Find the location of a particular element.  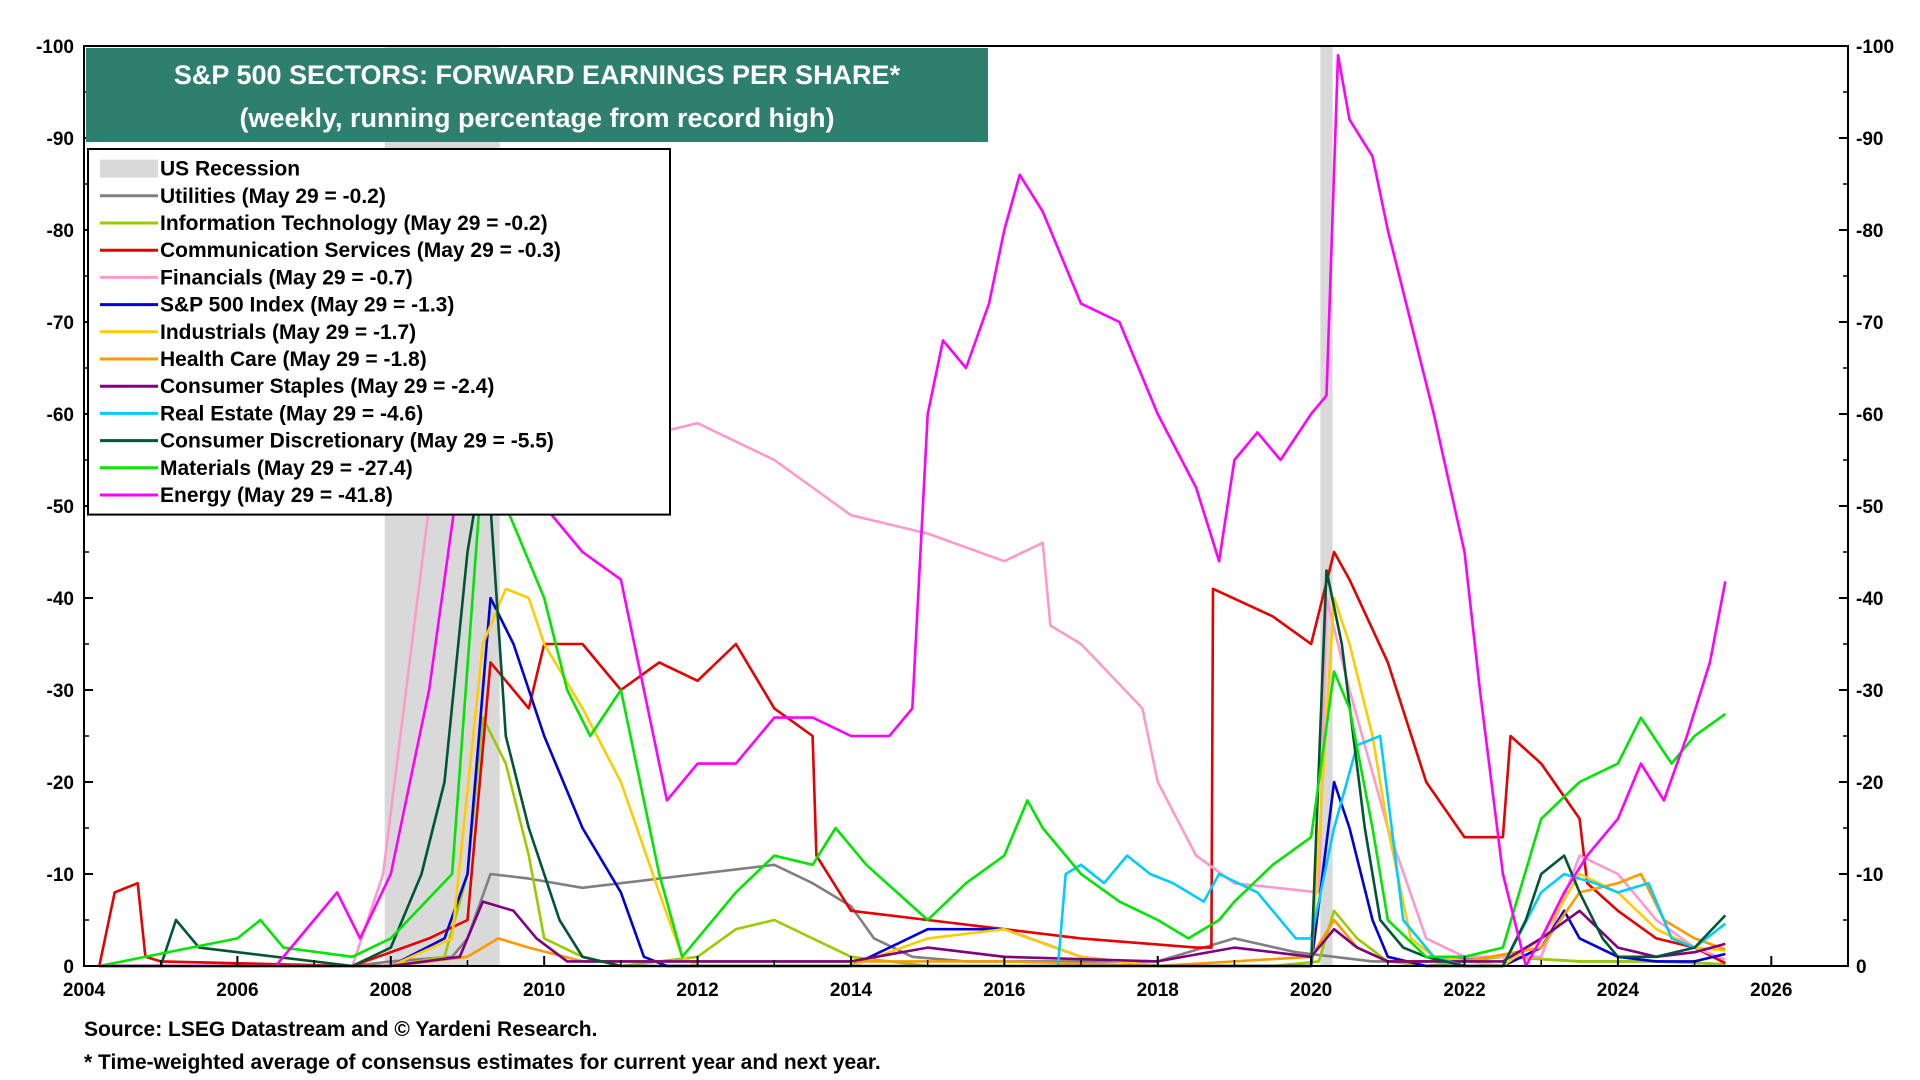

legend-label: Industrials (May 29 = -1.7) is located at coordinates (288, 332).